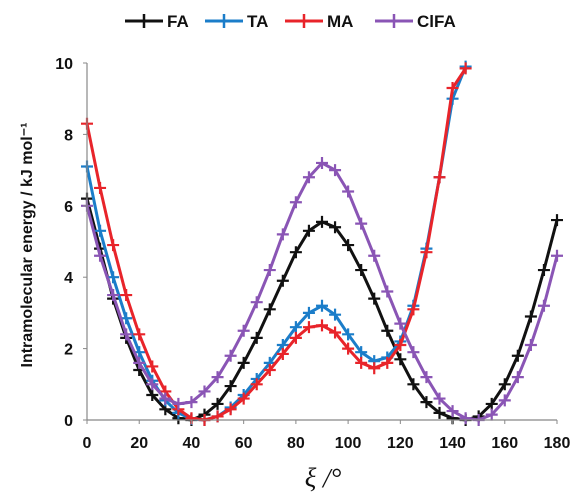 The height and width of the screenshot is (502, 573). What do you see at coordinates (319, 21) in the screenshot?
I see `legend-item-ma: MA` at bounding box center [319, 21].